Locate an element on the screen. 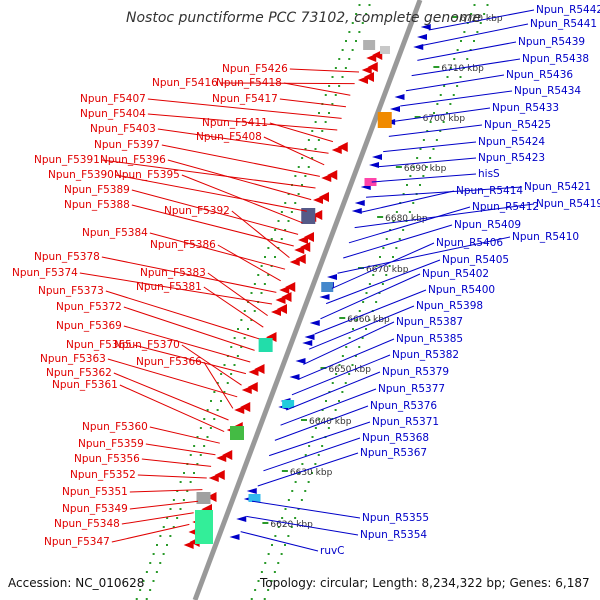  left-gene-label: Npun_F5349 is located at coordinates (95, 509).